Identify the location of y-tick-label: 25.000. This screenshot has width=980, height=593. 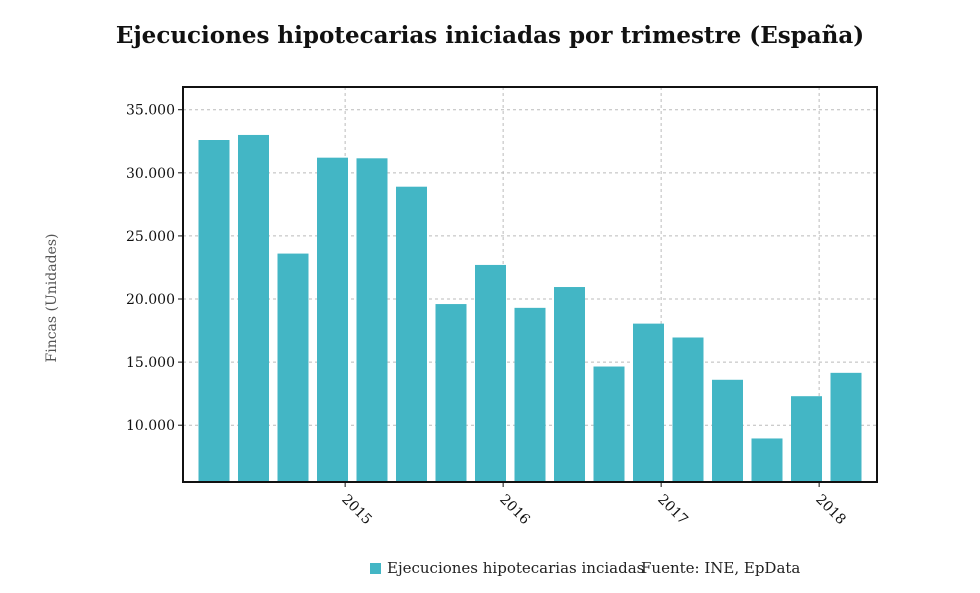
(150, 237).